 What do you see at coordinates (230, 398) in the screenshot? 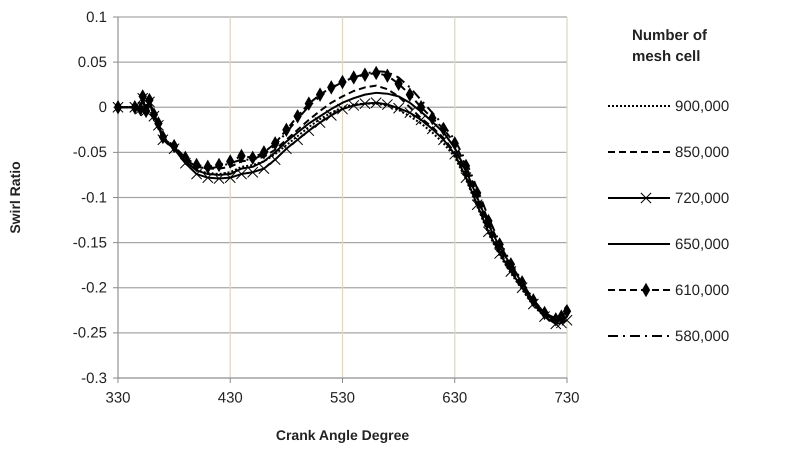
I see `x-tick-label: 430` at bounding box center [230, 398].